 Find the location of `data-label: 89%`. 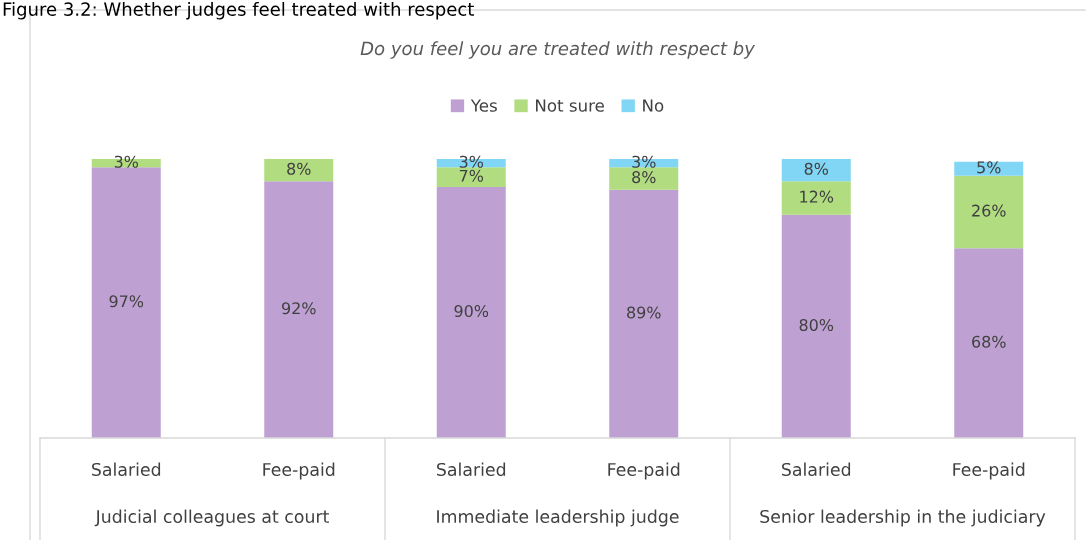

data-label: 89% is located at coordinates (644, 312).